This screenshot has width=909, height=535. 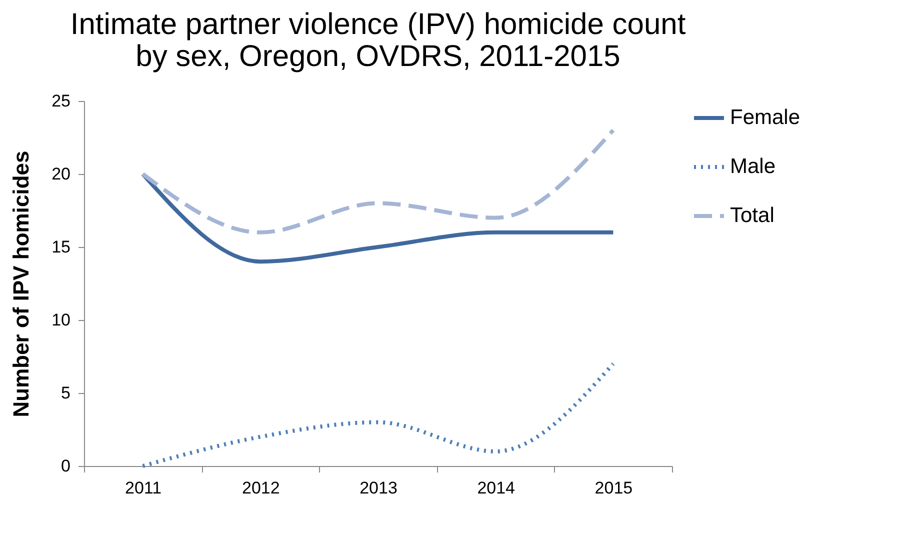 What do you see at coordinates (765, 117) in the screenshot?
I see `legend-label: Female` at bounding box center [765, 117].